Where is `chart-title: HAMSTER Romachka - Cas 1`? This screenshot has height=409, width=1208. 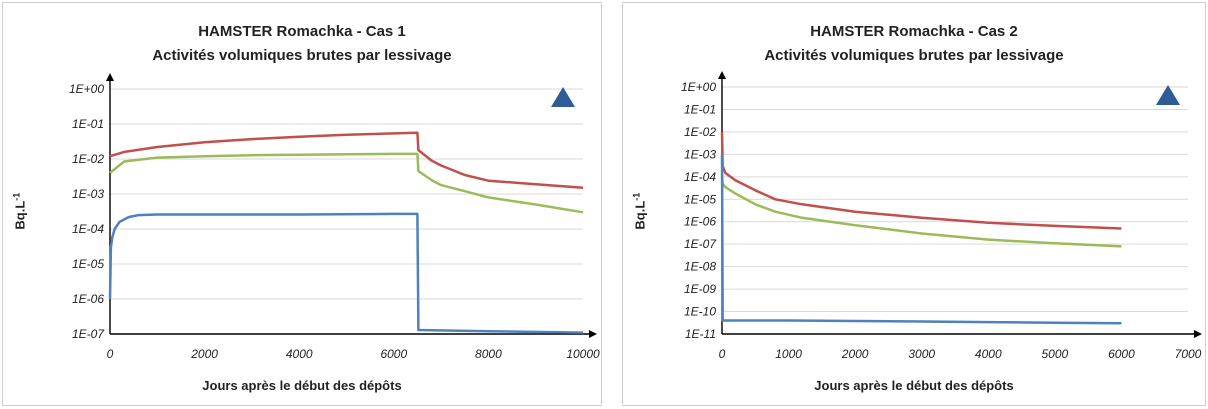 chart-title: HAMSTER Romachka - Cas 1 is located at coordinates (302, 31).